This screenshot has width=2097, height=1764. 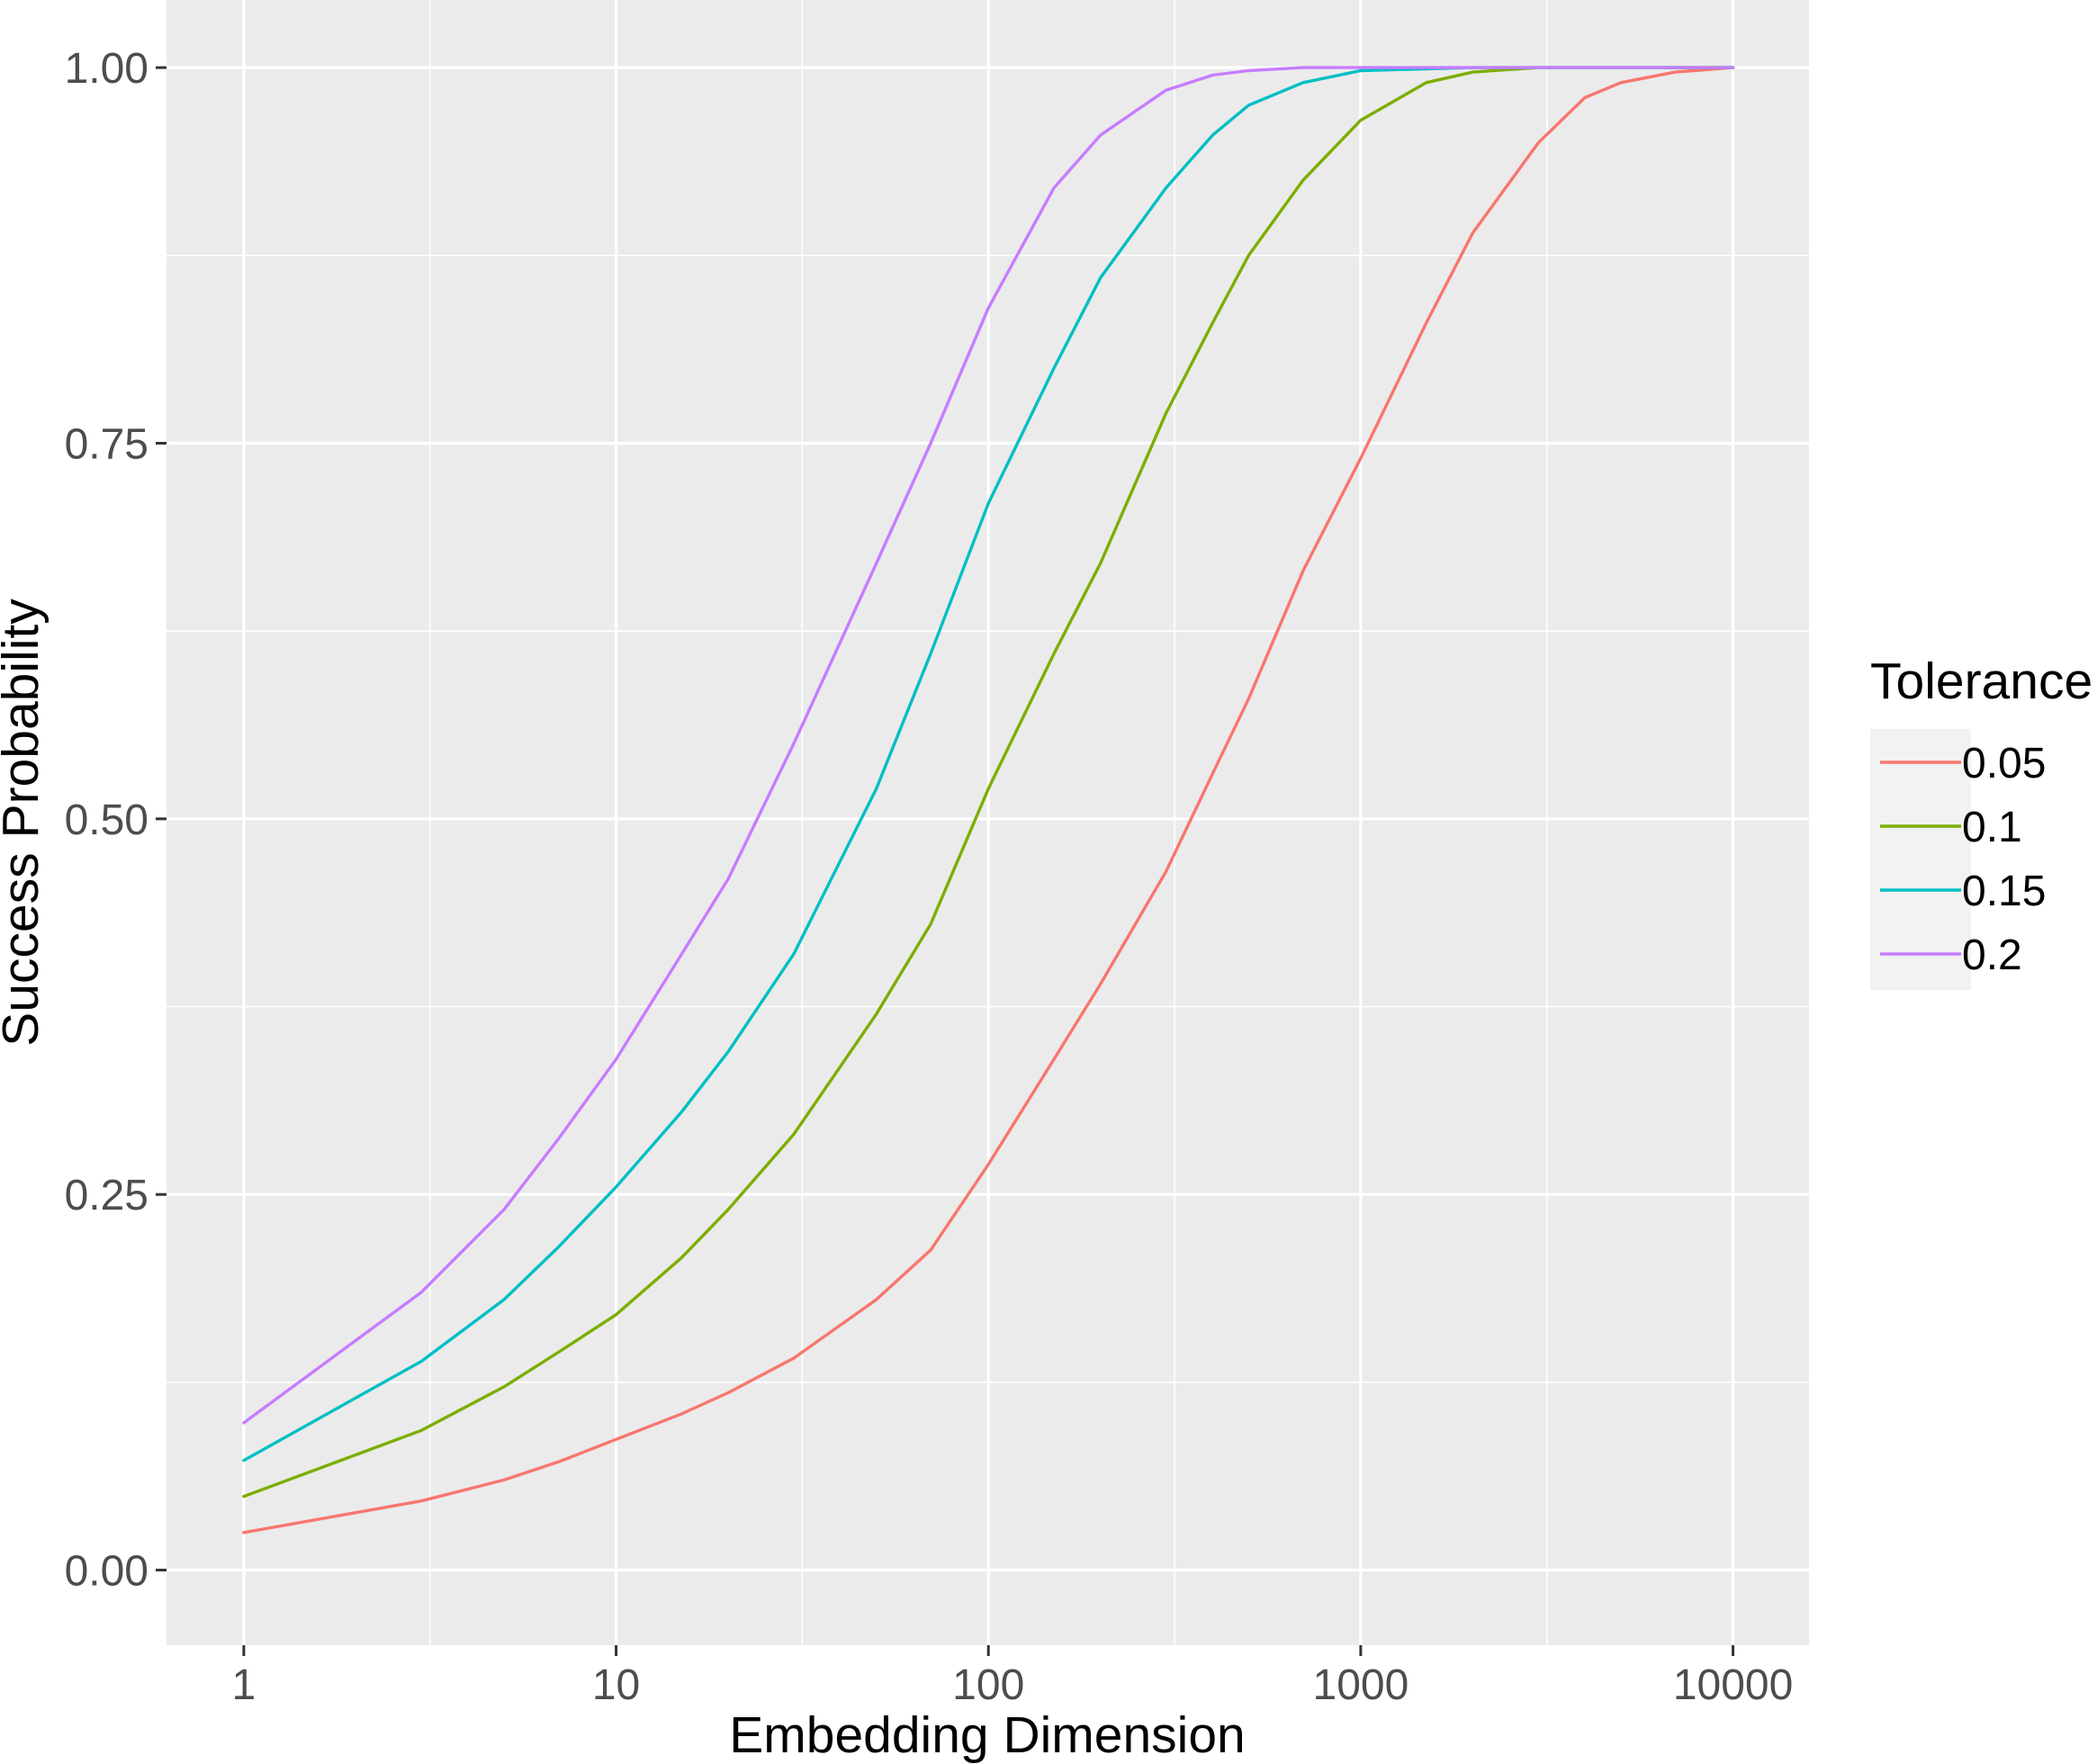 What do you see at coordinates (1733, 1685) in the screenshot?
I see `x-tick-label: 10000` at bounding box center [1733, 1685].